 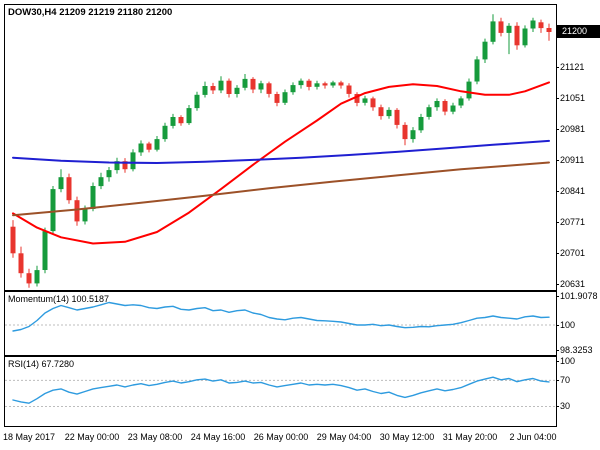 I want to click on momentum-label: Momentum(14) 100.5187, so click(x=59, y=299).